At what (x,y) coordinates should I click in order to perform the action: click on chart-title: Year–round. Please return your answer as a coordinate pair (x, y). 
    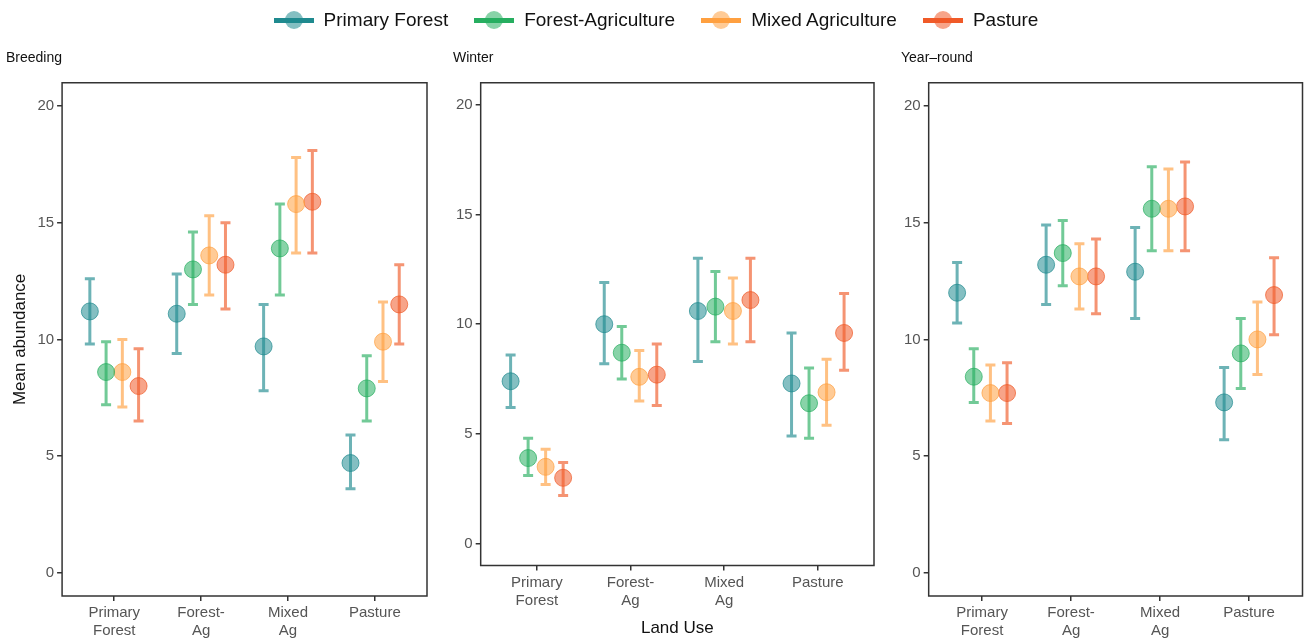
    Looking at the image, I should click on (937, 57).